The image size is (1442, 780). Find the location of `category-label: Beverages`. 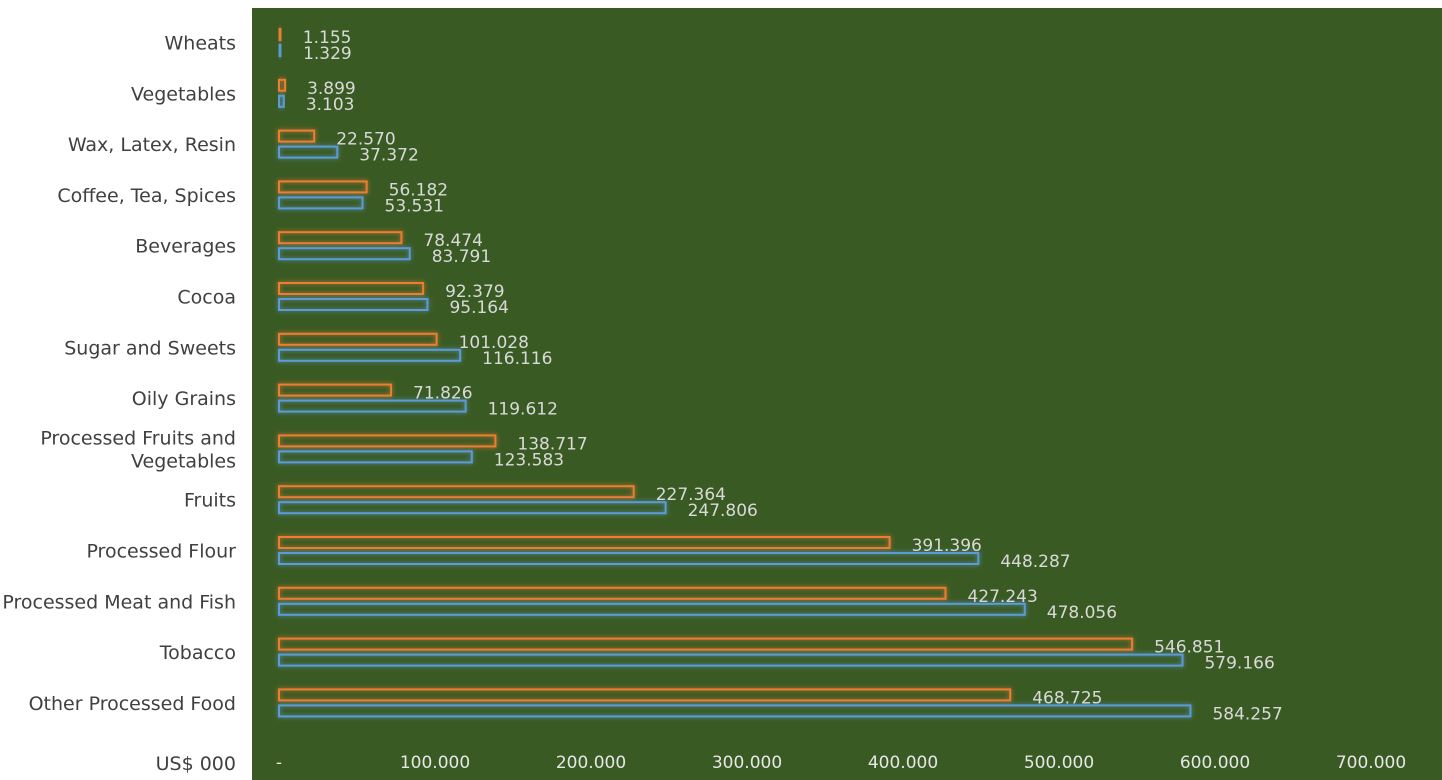

category-label: Beverages is located at coordinates (185, 247).